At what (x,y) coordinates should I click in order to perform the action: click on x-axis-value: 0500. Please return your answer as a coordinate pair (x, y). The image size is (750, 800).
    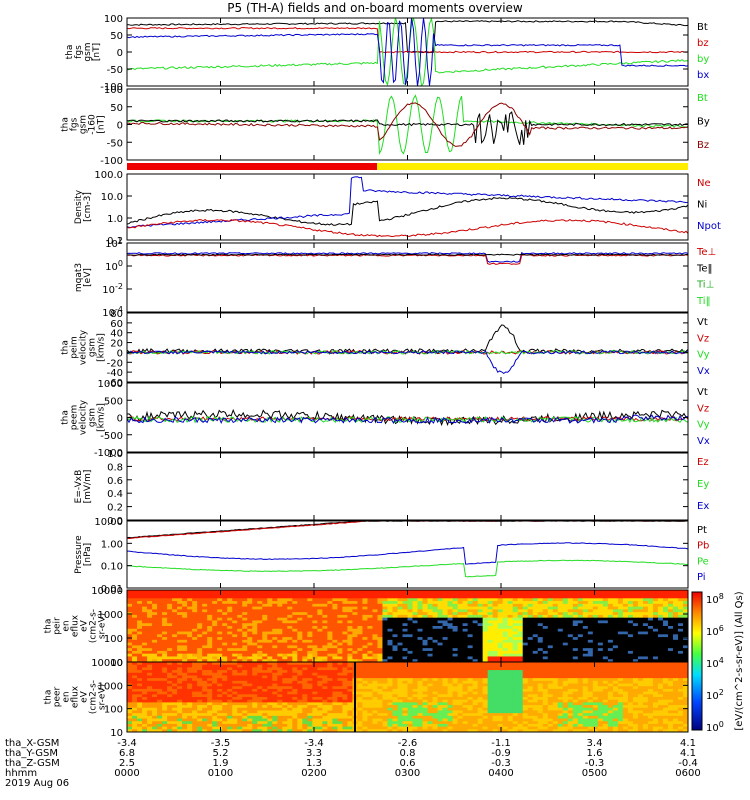
    Looking at the image, I should click on (594, 773).